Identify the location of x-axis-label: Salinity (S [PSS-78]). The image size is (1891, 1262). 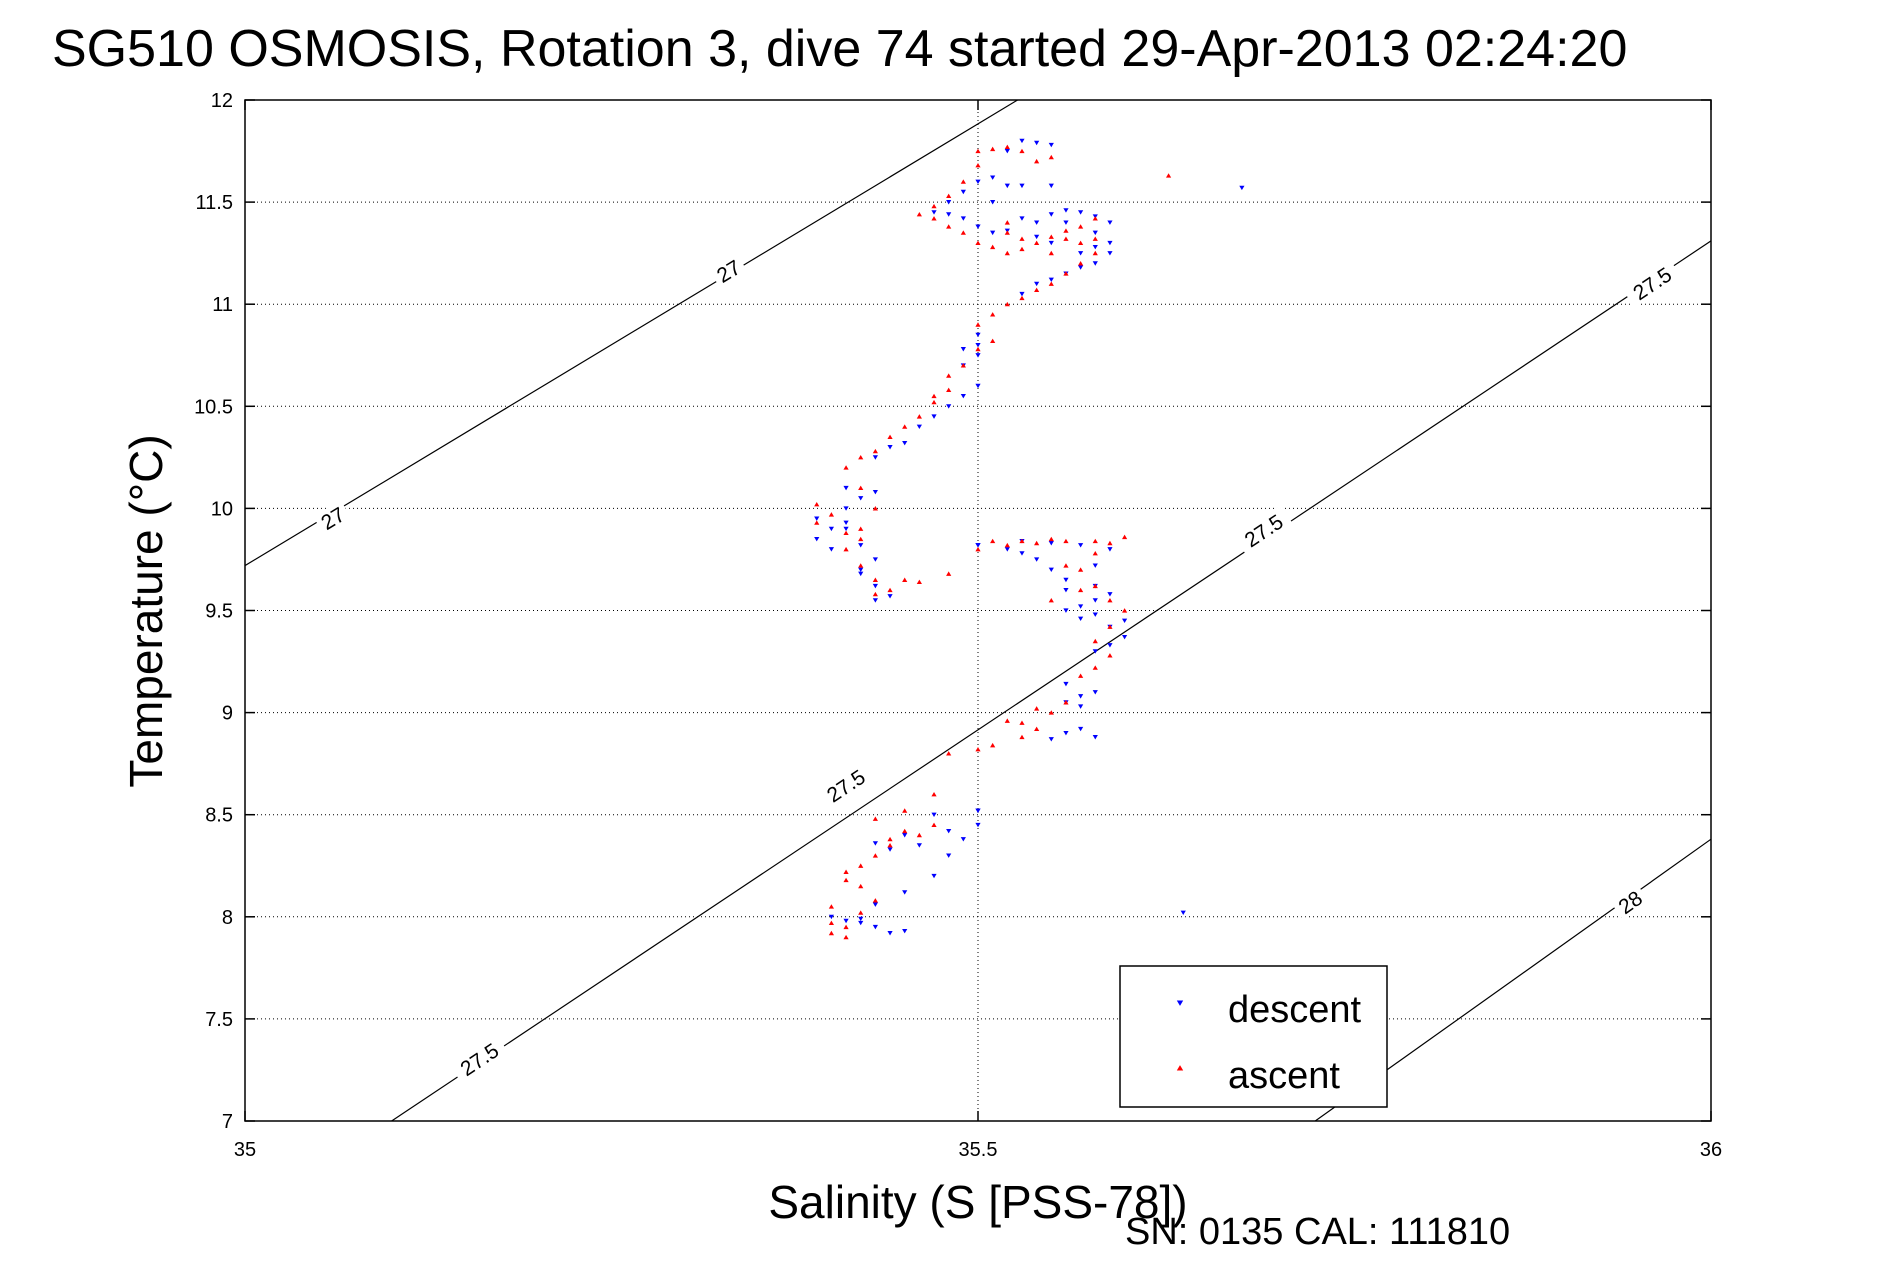
(977, 1202).